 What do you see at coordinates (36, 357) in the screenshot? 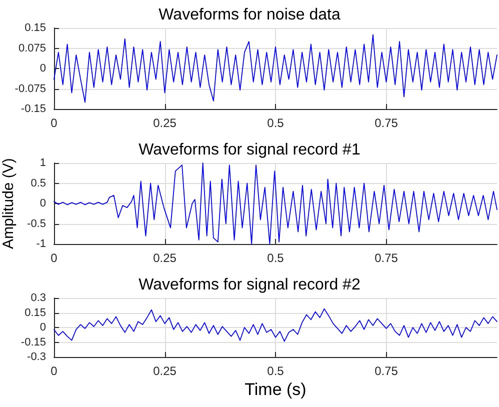
I see `y-tick-label: -0.3` at bounding box center [36, 357].